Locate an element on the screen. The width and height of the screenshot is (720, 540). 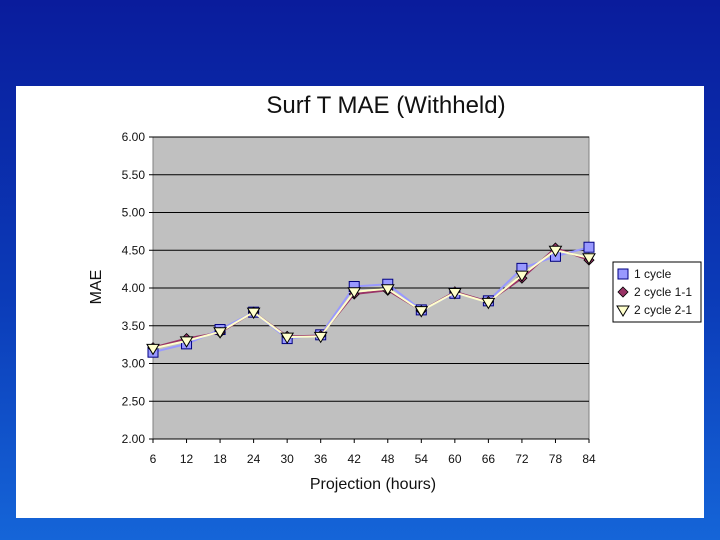
x-tick-label: 54 is located at coordinates (422, 459).